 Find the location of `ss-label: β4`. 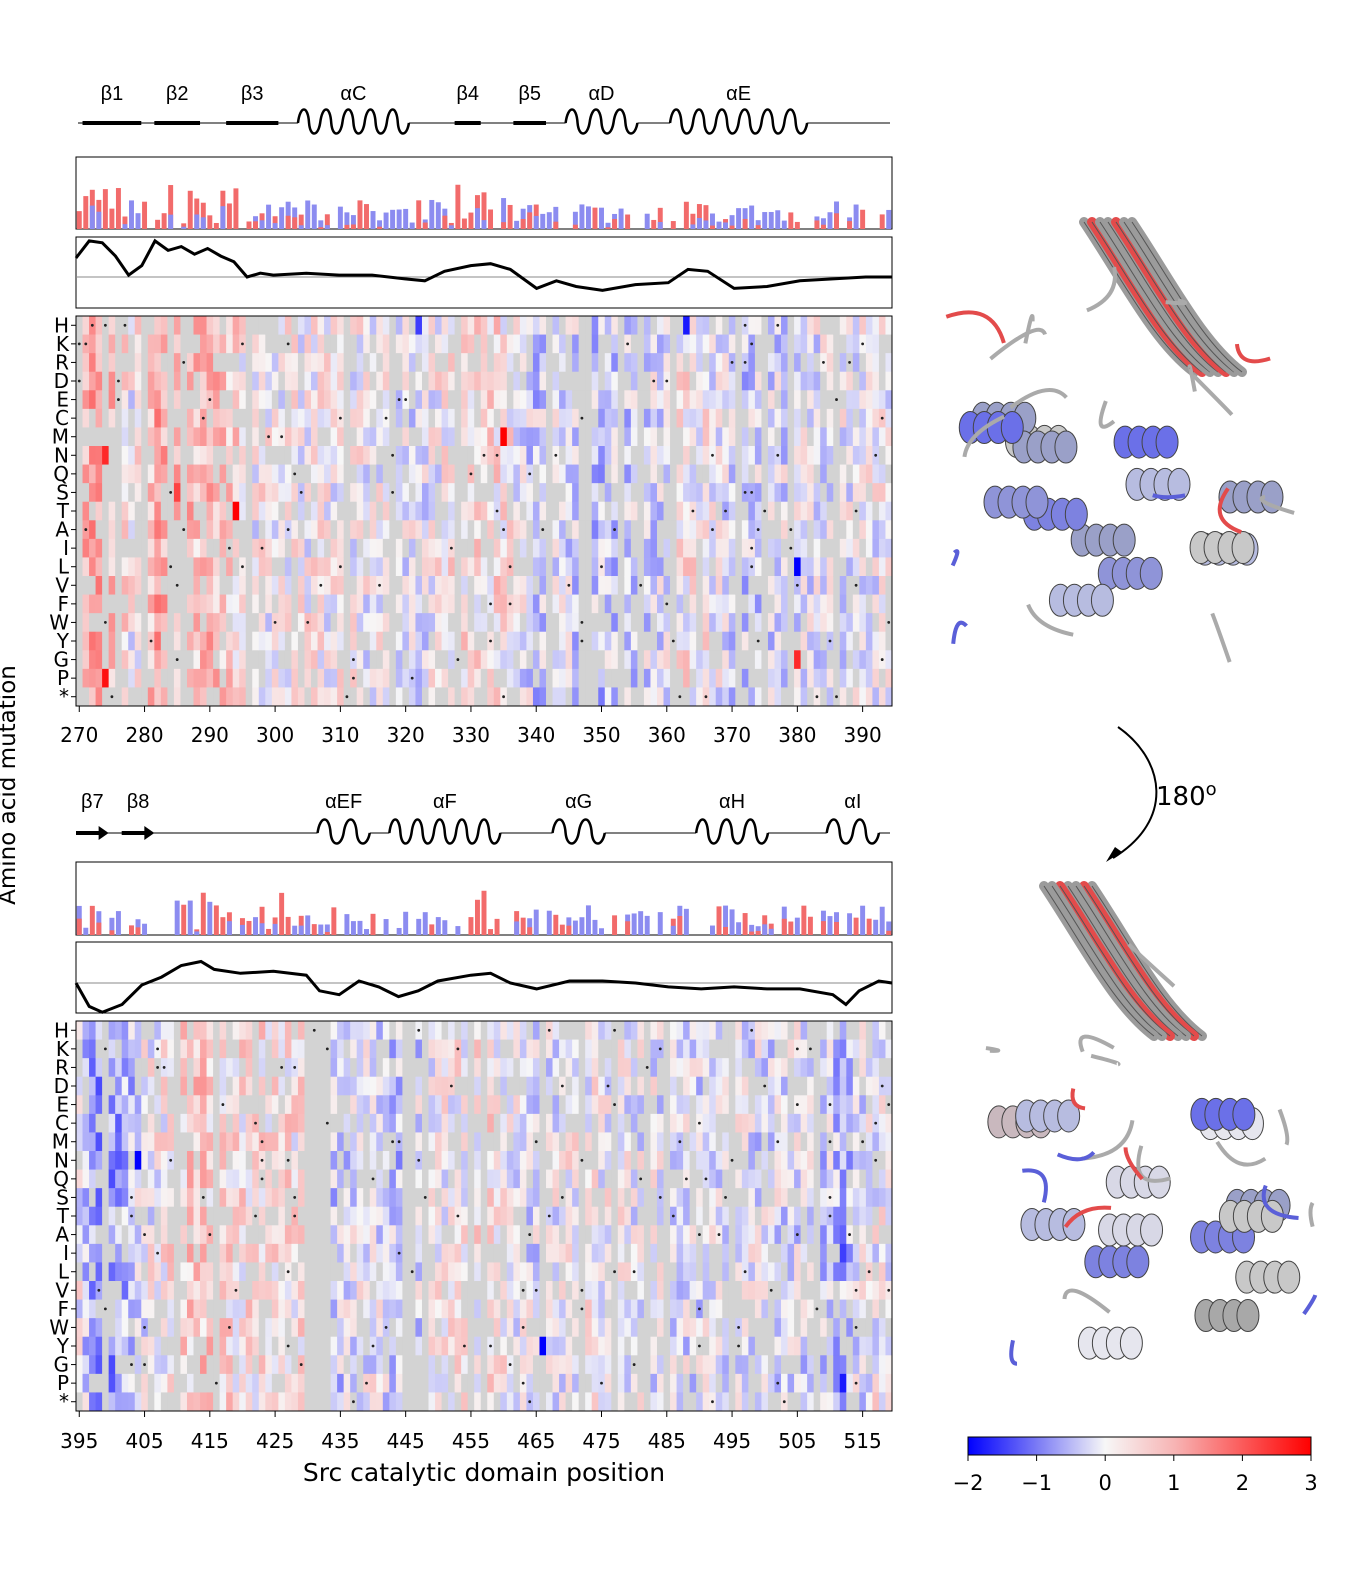

ss-label: β4 is located at coordinates (467, 94).